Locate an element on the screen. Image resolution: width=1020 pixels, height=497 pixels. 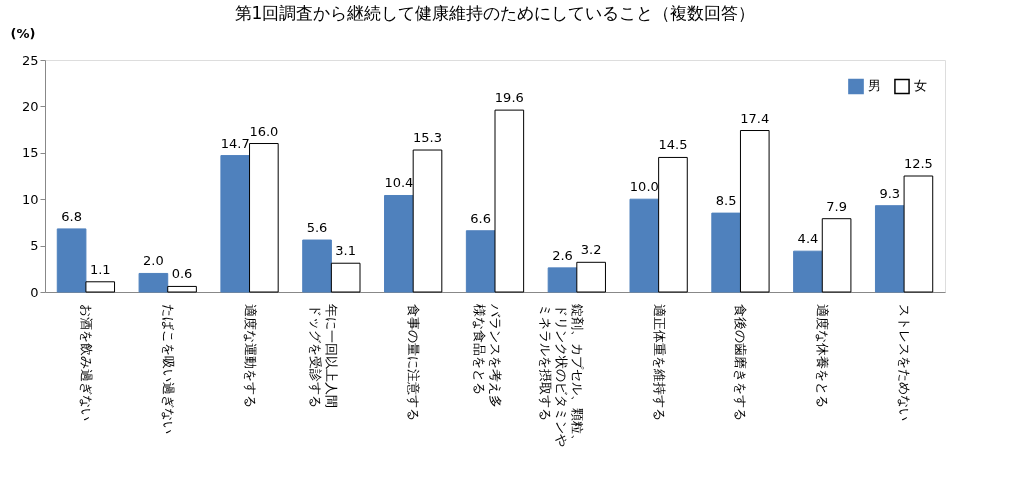
x-tick-label: 食後の歯磨きをする is located at coordinates (741, 362).